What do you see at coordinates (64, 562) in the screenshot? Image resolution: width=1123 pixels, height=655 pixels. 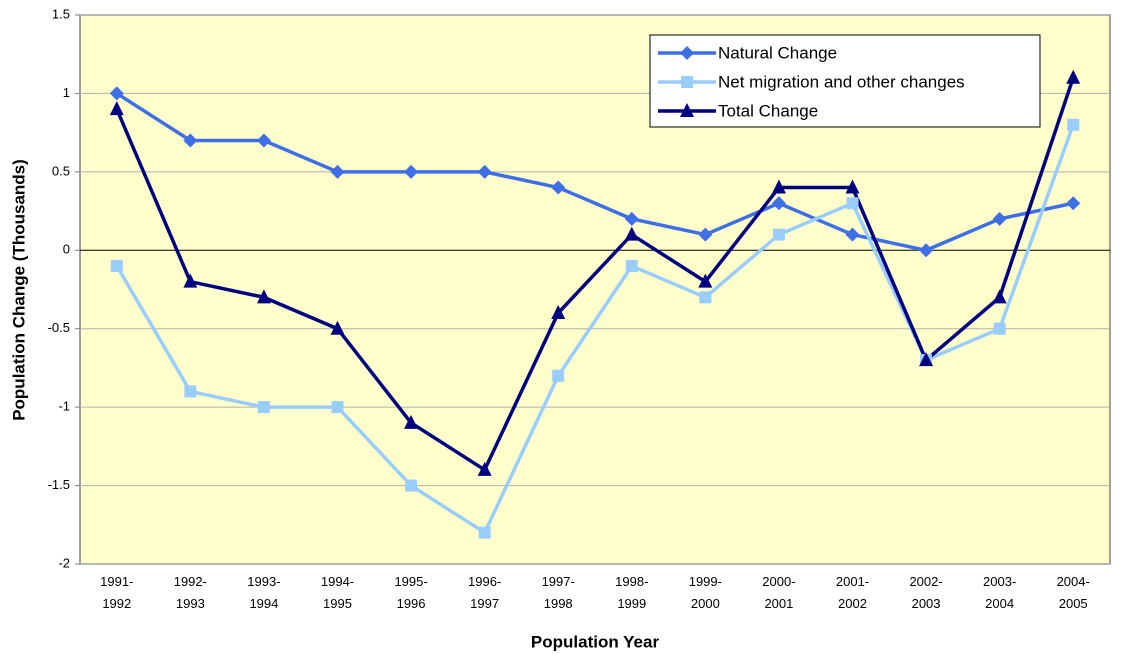 I see `y-tick-label: -2` at bounding box center [64, 562].